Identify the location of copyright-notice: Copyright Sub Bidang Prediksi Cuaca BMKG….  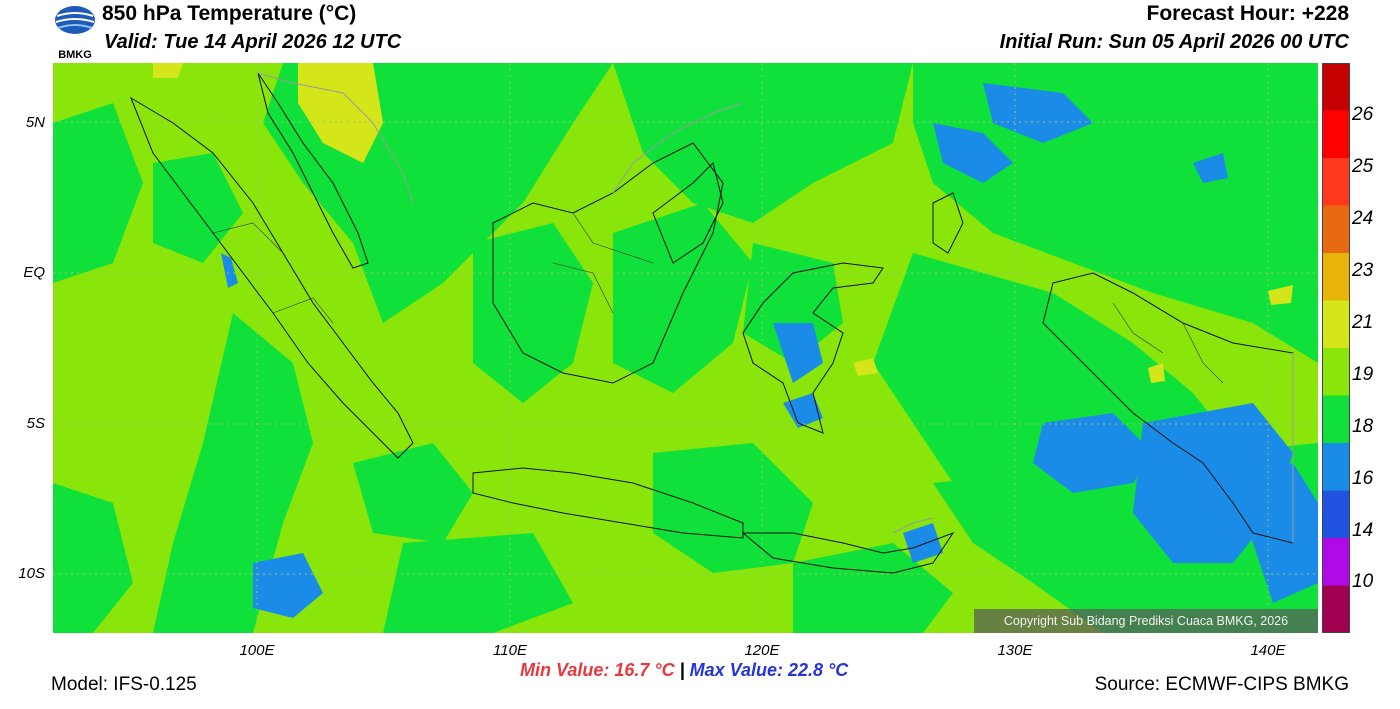
(1146, 621).